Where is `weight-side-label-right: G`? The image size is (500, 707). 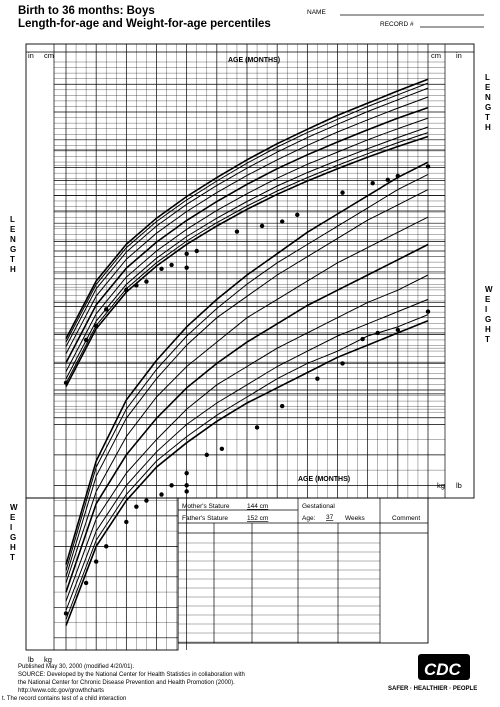 weight-side-label-right: G is located at coordinates (488, 319).